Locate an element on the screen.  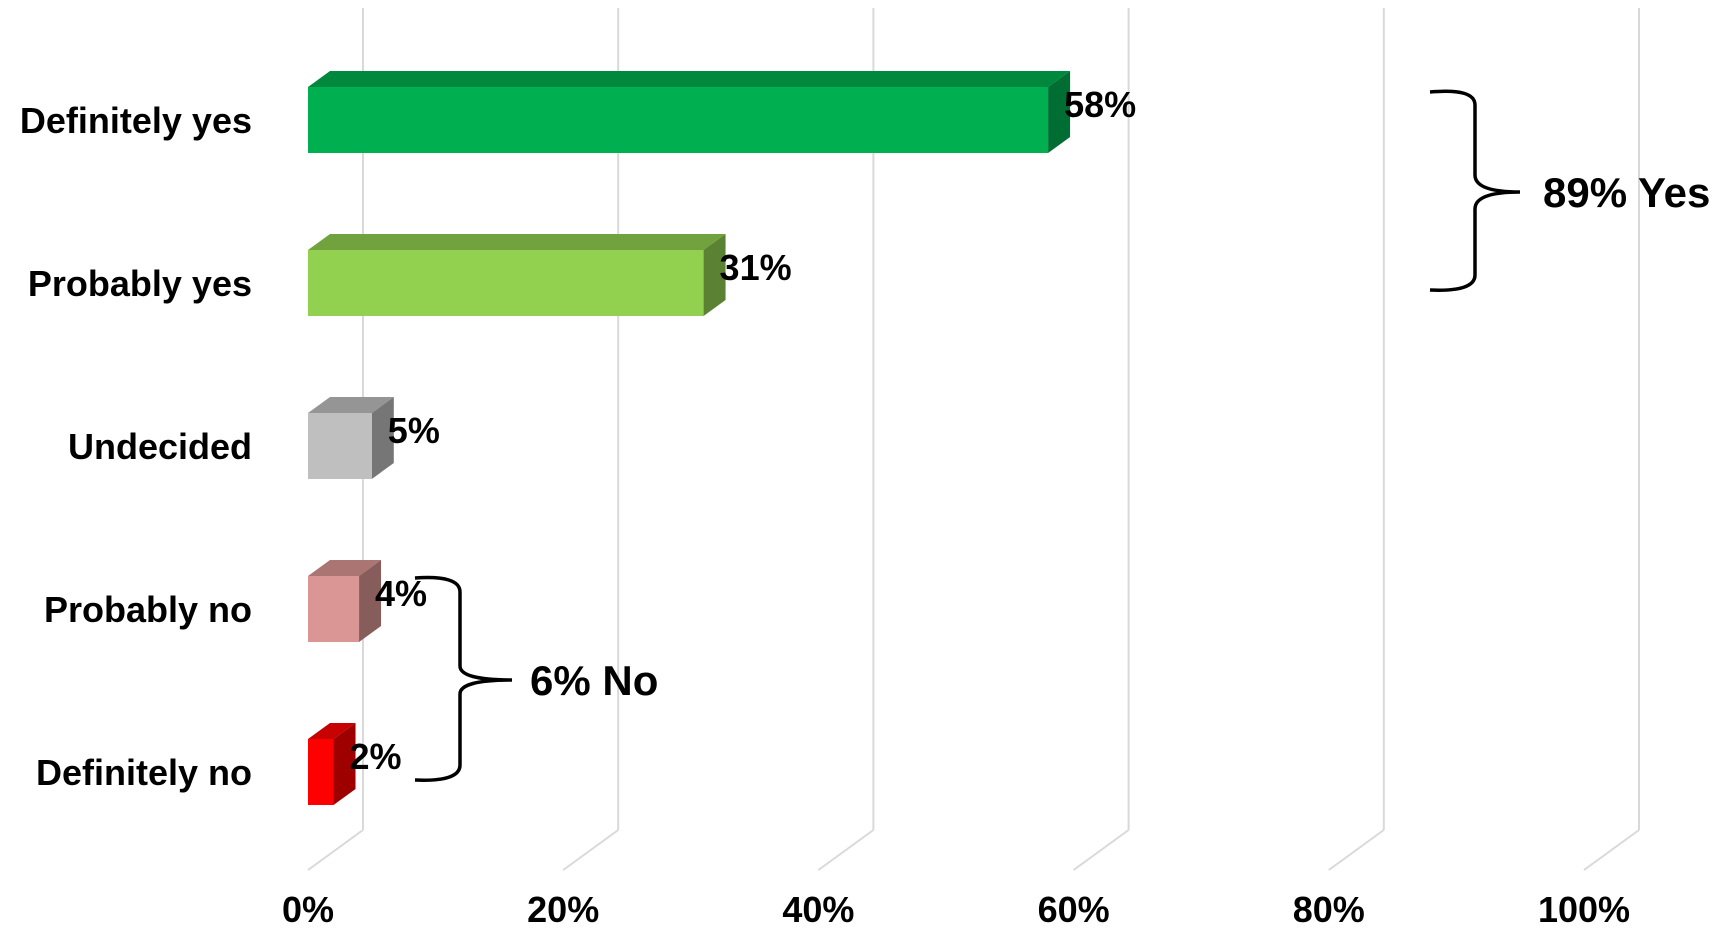
data-label: 58% is located at coordinates (1100, 104).